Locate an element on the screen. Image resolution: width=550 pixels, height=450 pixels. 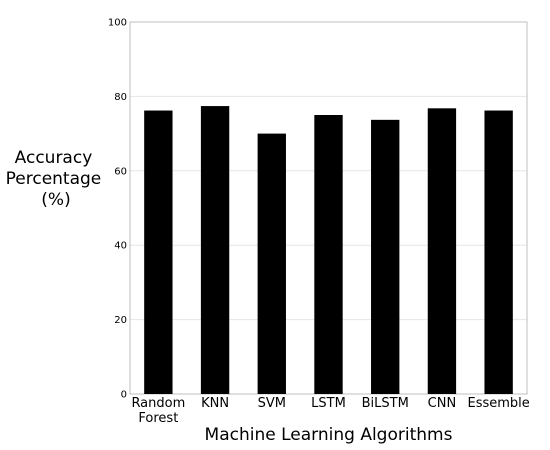
y-tick-label: 60 is located at coordinates (120, 171).